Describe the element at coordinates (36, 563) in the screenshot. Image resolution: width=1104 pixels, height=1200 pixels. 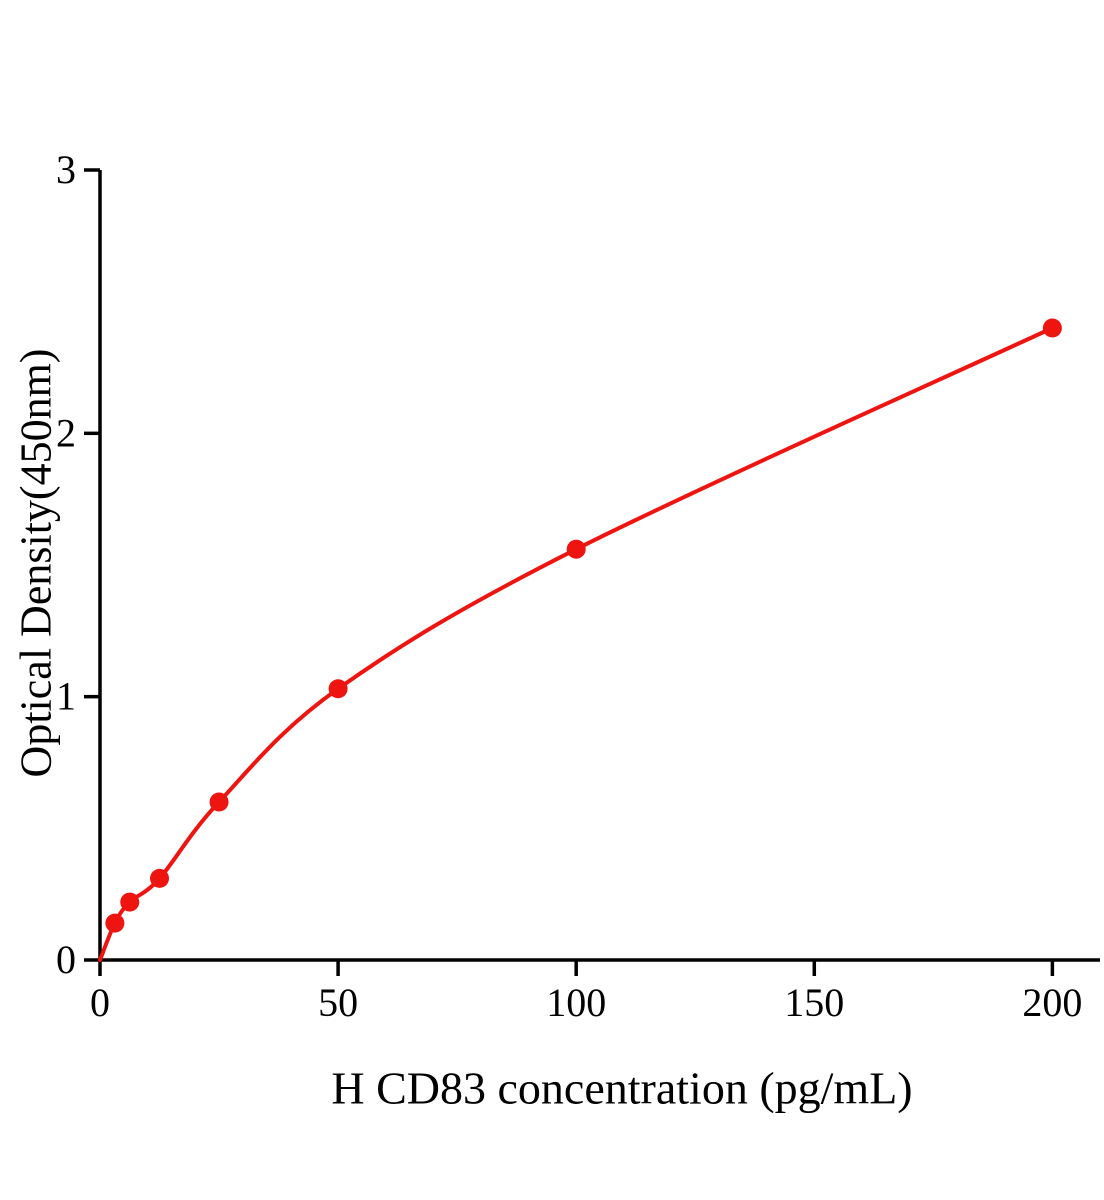
I see `y-axis-title: Optical Density(450nm)` at that location.